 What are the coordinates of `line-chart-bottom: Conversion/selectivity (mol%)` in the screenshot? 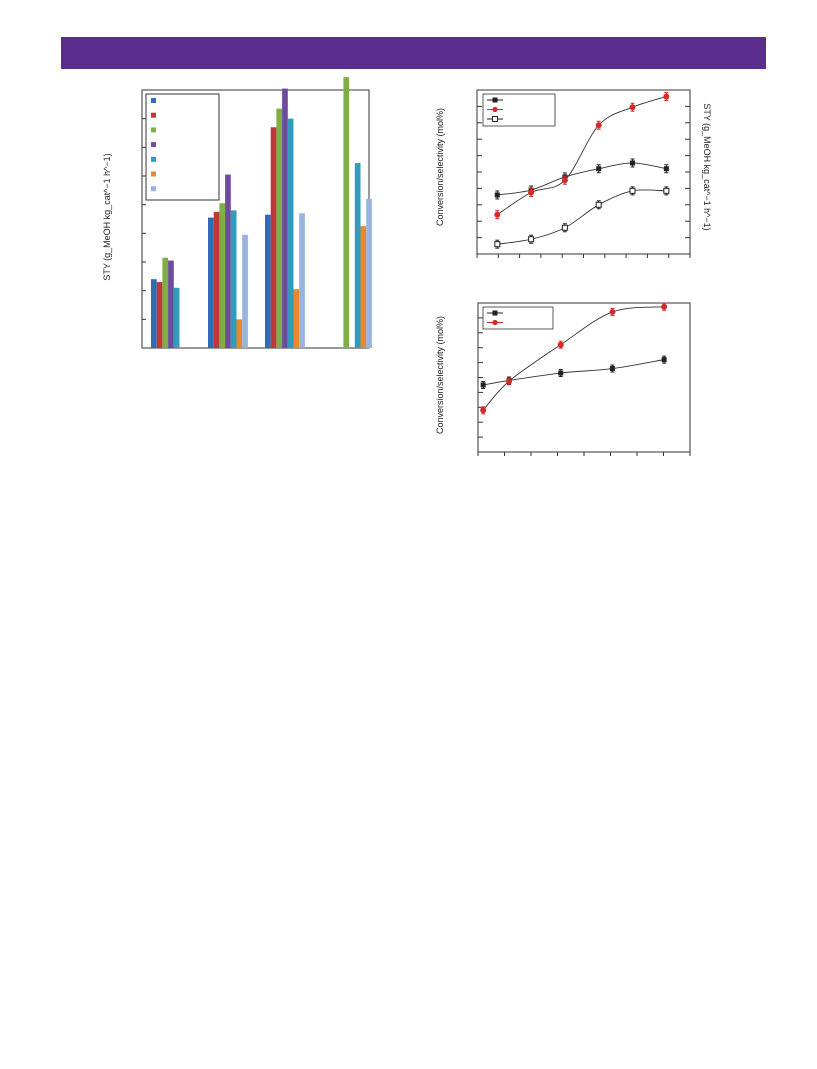 It's located at (560, 382).